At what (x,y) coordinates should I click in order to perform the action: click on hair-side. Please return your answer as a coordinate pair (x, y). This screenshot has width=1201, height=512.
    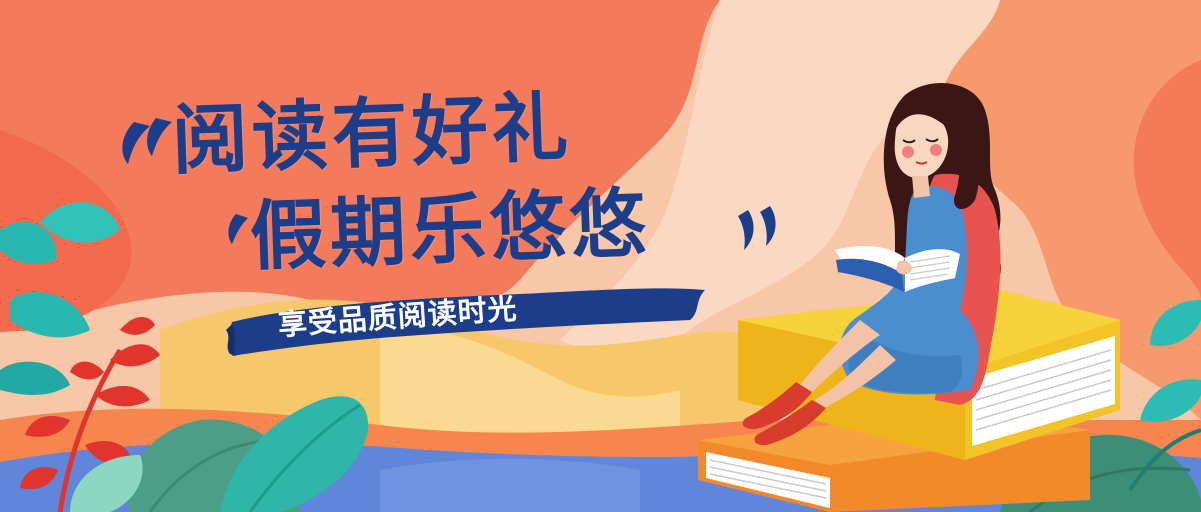
    Looking at the image, I should click on (966, 165).